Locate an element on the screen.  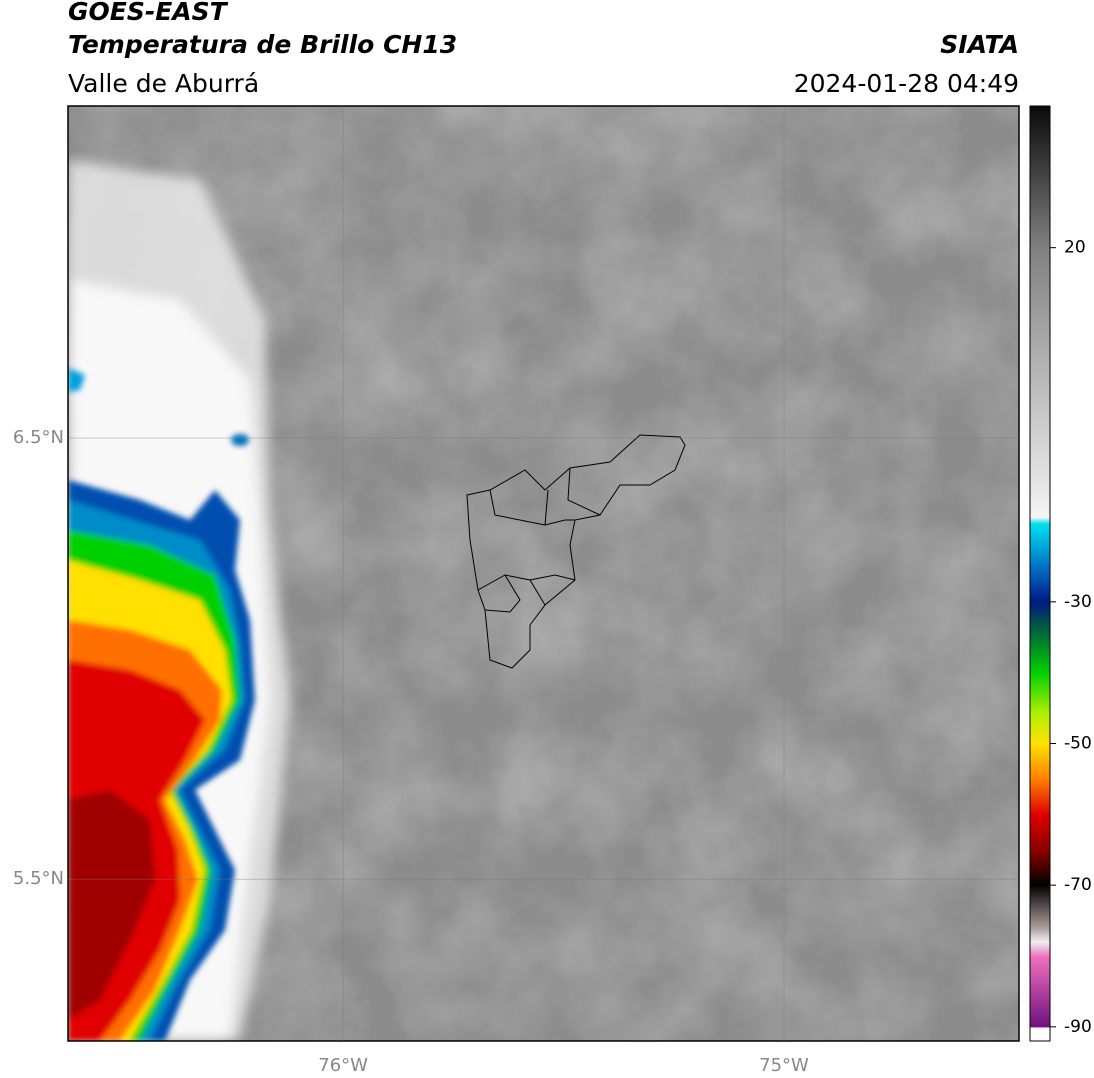
colorbar-tick-label: -50 is located at coordinates (1078, 744).